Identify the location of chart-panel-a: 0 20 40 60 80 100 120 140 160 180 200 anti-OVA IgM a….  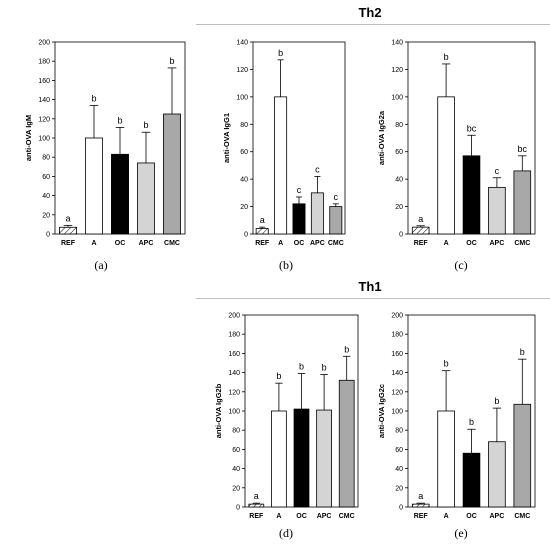
(105, 143).